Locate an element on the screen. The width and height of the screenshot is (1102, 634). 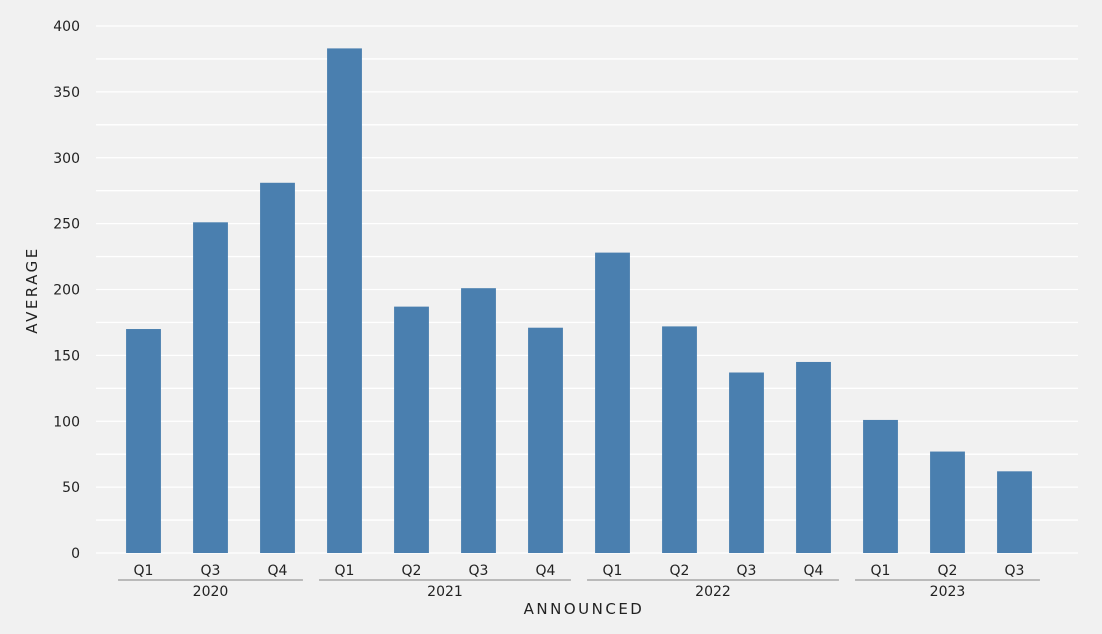
y-tick-label: 350 is located at coordinates (66, 93).